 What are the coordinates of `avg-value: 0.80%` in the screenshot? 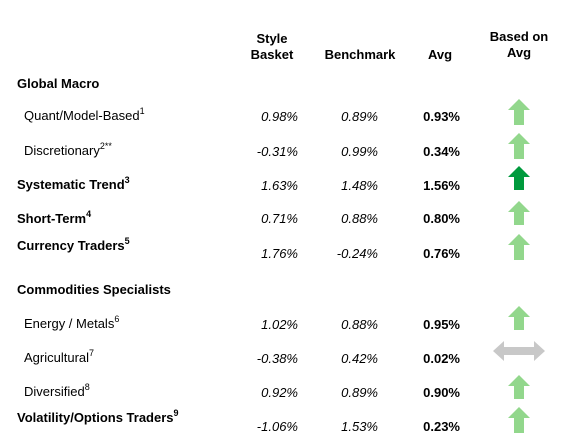 It's located at (441, 218).